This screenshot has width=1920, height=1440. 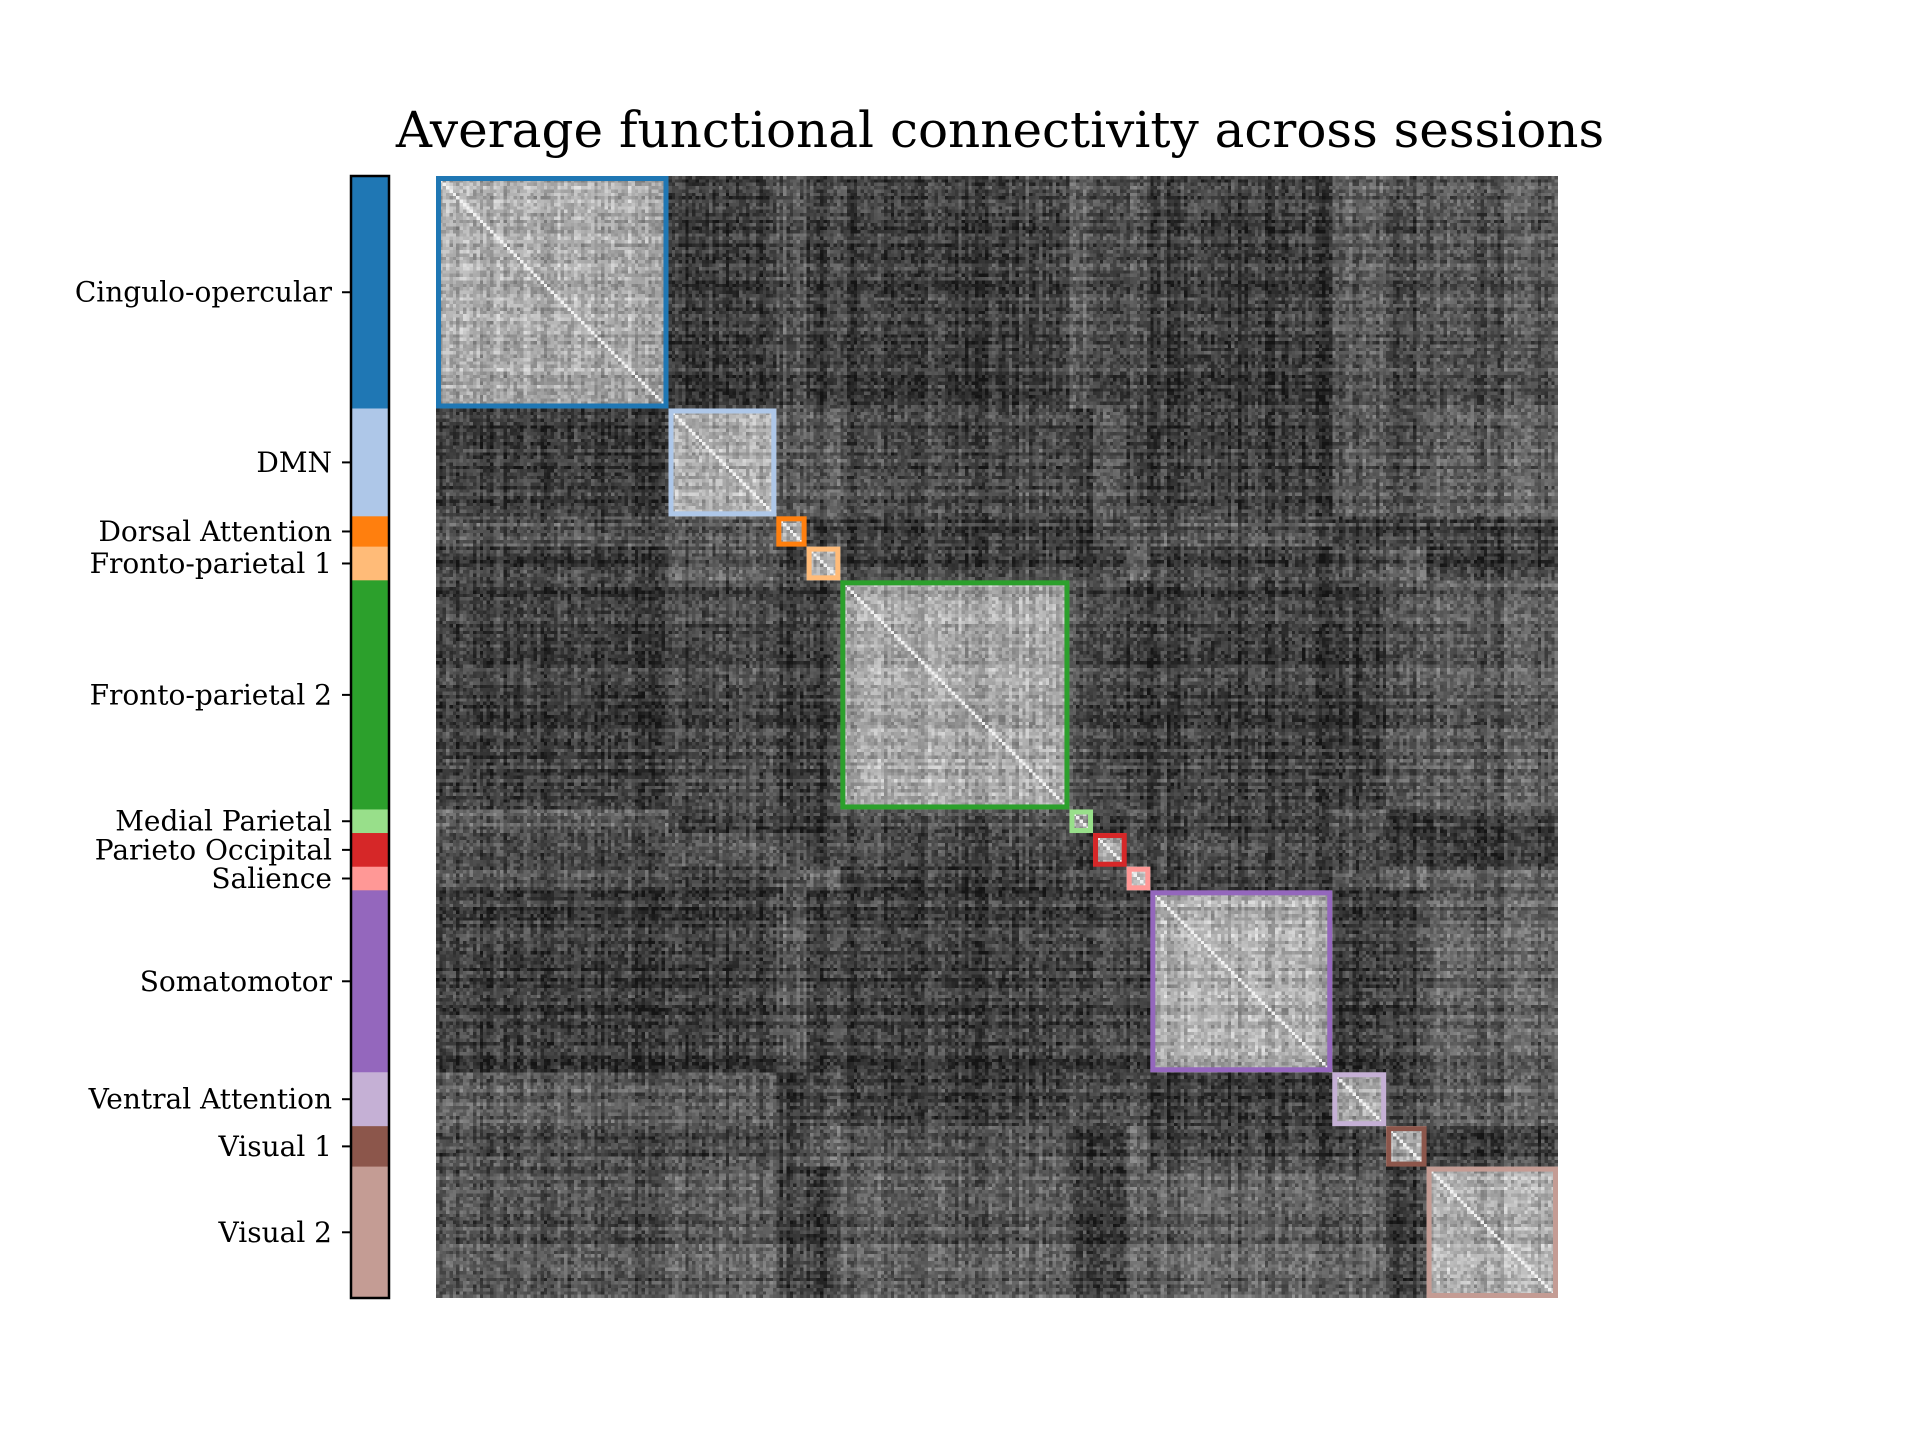 I want to click on network-tick-label: Dorsal Attention, so click(x=215, y=531).